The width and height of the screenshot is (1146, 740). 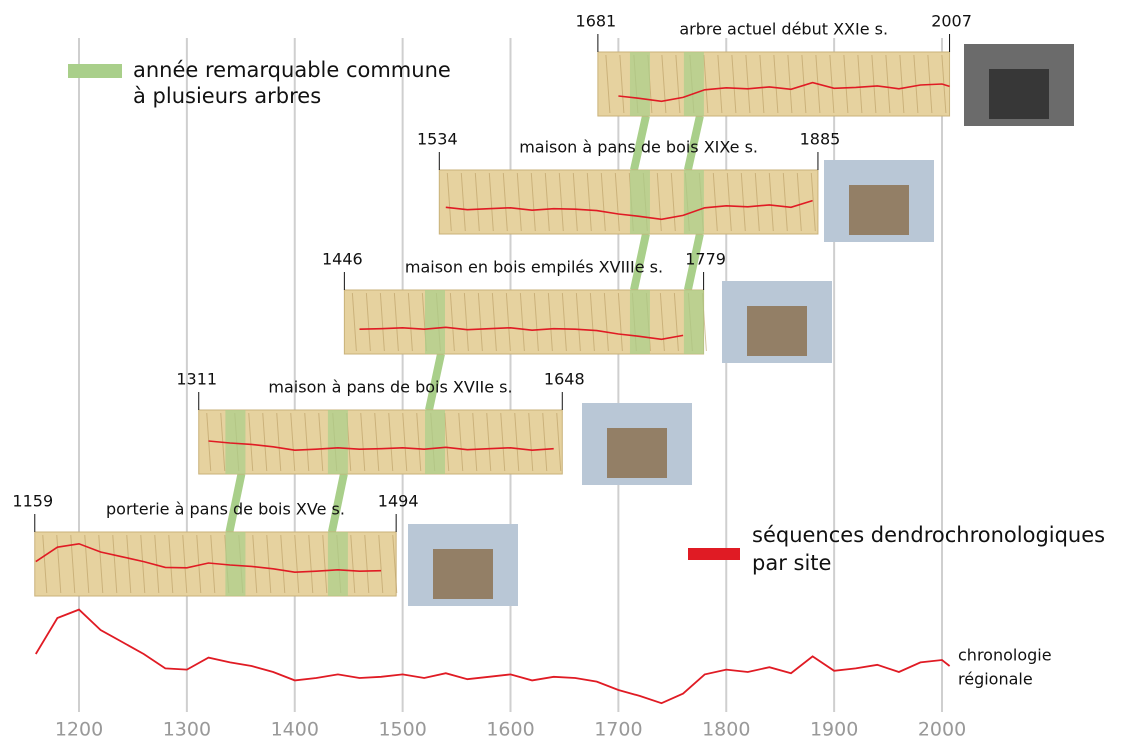 I want to click on x-tick-label: 1600, so click(x=510, y=729).